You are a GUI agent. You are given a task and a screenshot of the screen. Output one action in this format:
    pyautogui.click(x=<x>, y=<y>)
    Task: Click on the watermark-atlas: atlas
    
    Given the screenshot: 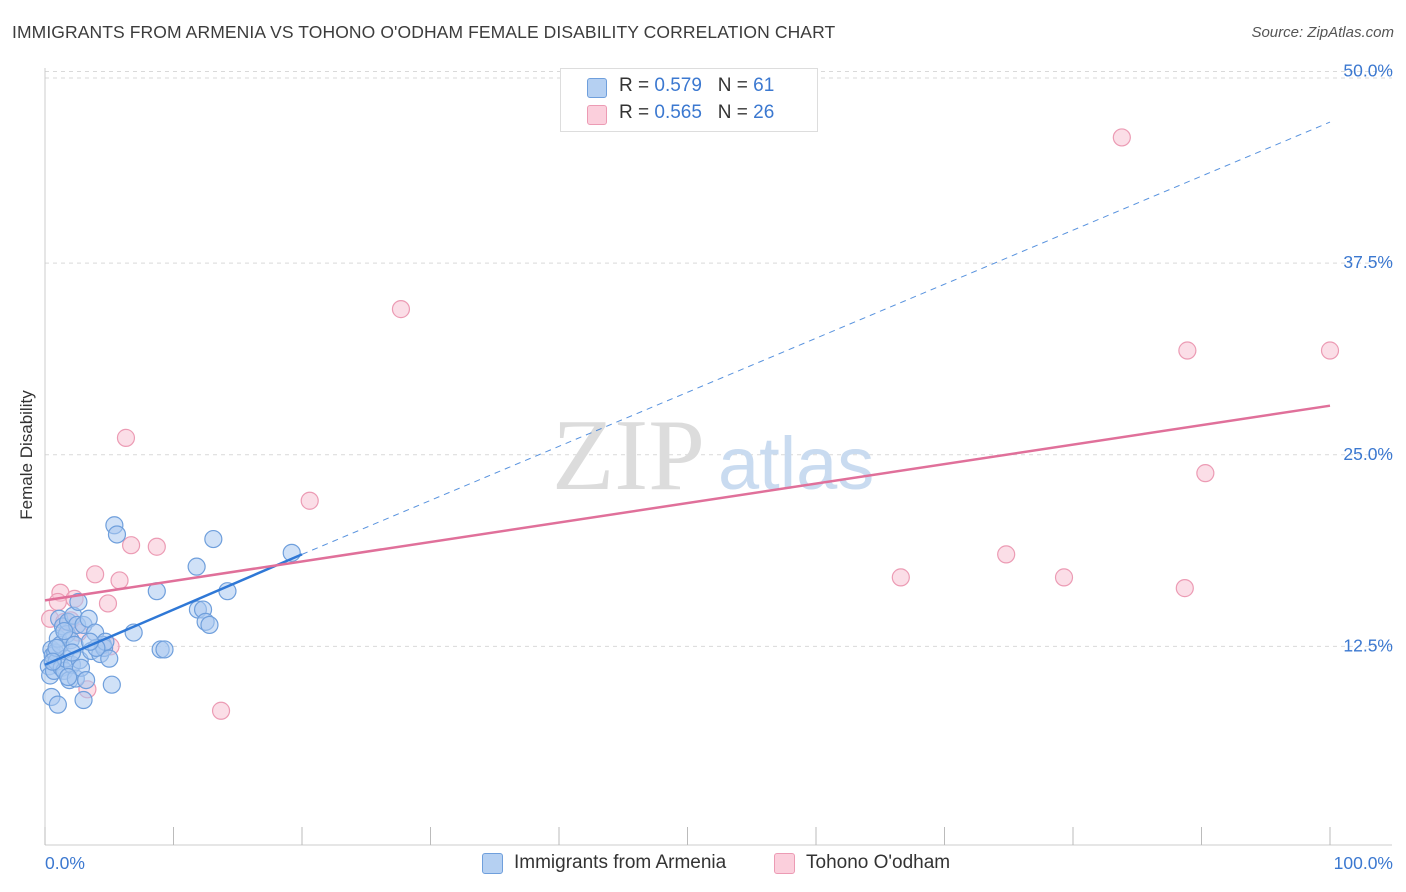 What is the action you would take?
    pyautogui.click(x=796, y=463)
    